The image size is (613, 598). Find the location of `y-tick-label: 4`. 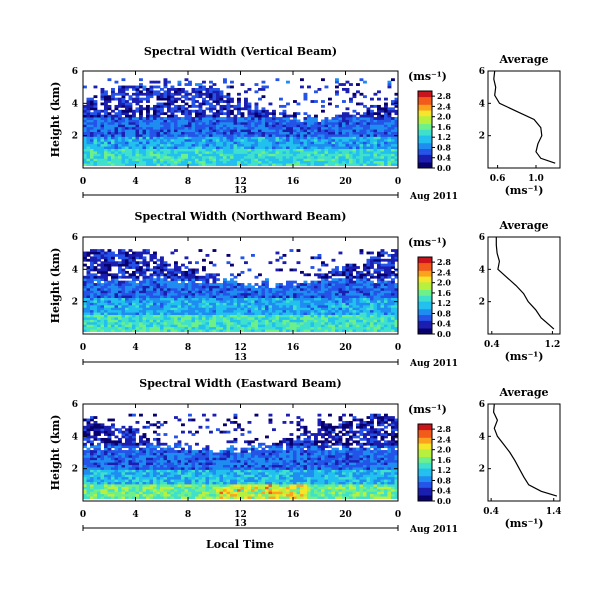

y-tick-label: 4 is located at coordinates (75, 270).